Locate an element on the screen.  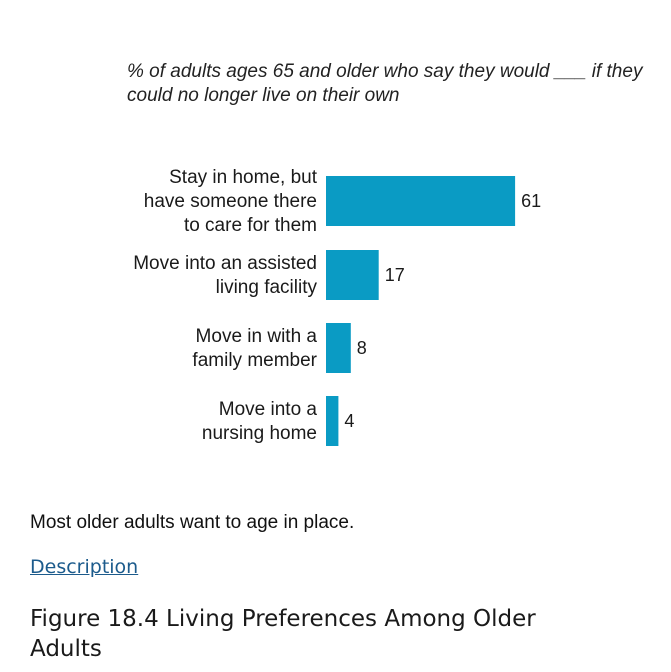
description-link: Description is located at coordinates (84, 567).